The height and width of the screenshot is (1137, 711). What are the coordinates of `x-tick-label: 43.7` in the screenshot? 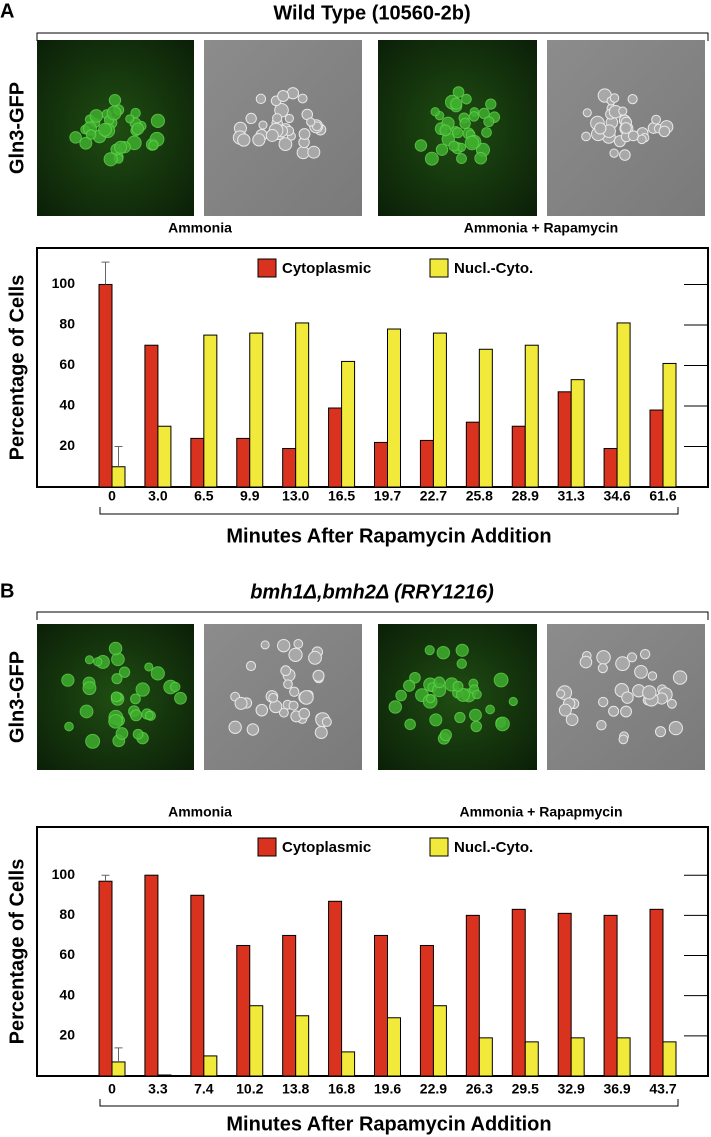 It's located at (662, 1089).